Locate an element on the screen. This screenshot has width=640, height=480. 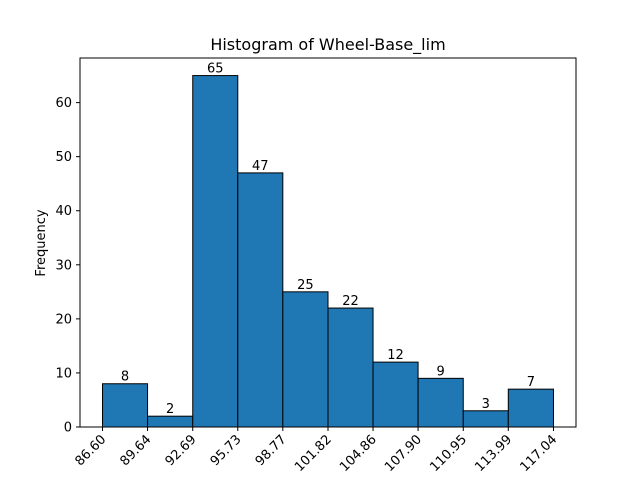
bar-value-label: 25 is located at coordinates (305, 285).